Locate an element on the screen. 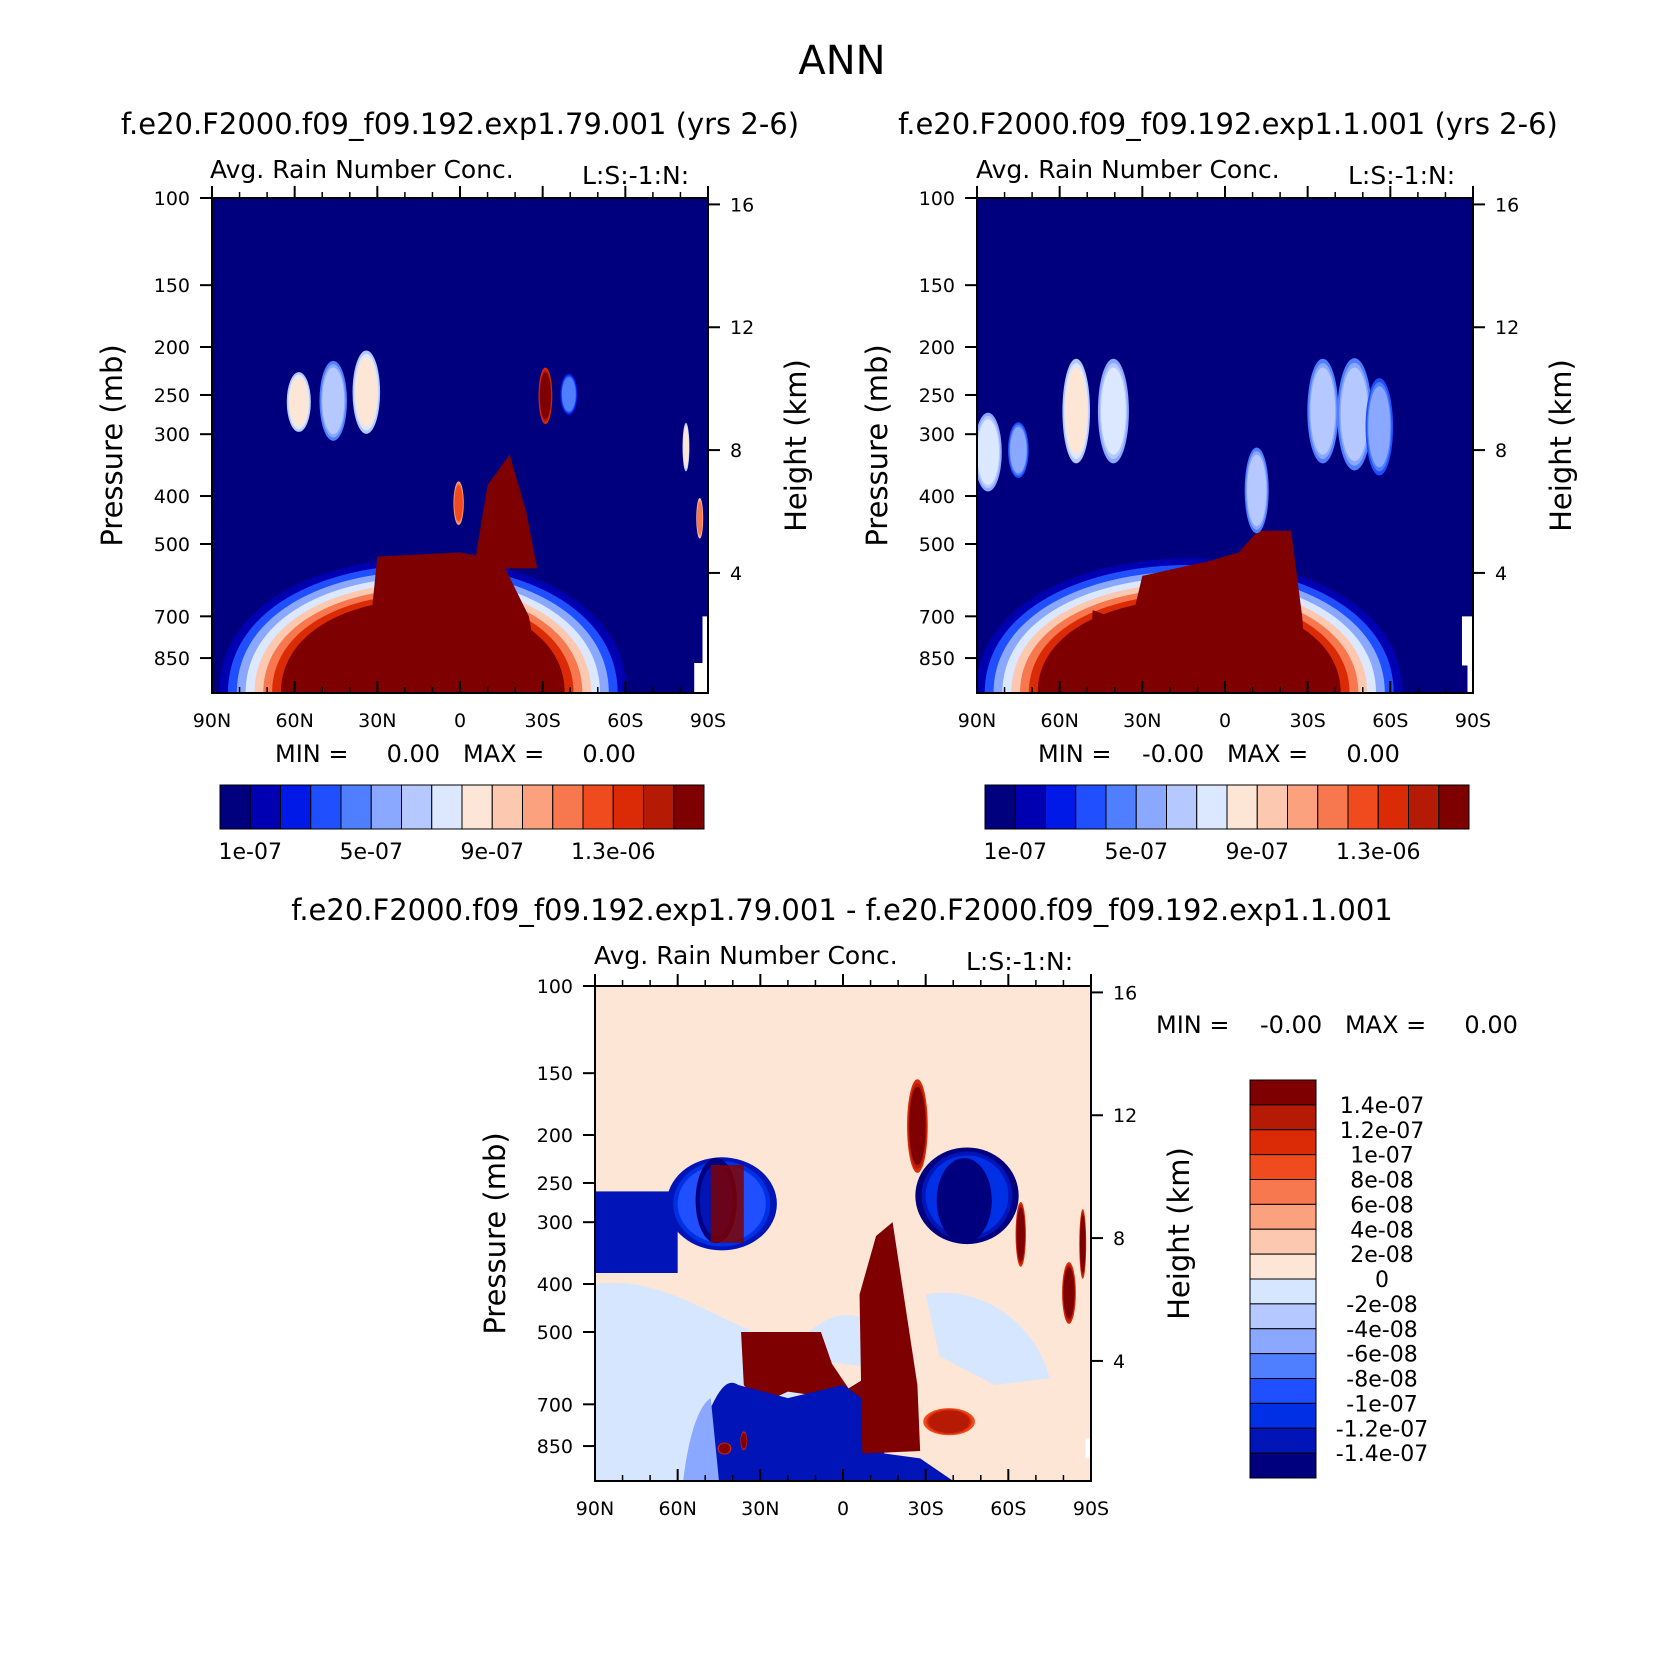  colorbar-label: -1.4e-07 is located at coordinates (1382, 1454).